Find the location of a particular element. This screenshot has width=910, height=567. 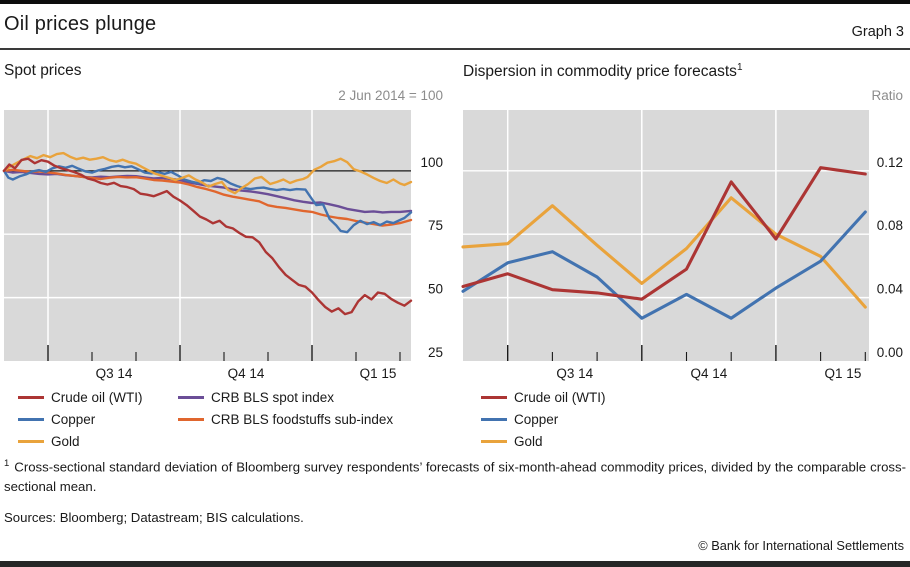

unit-label-left: 2 Jun 2014 = 100 is located at coordinates (390, 95).